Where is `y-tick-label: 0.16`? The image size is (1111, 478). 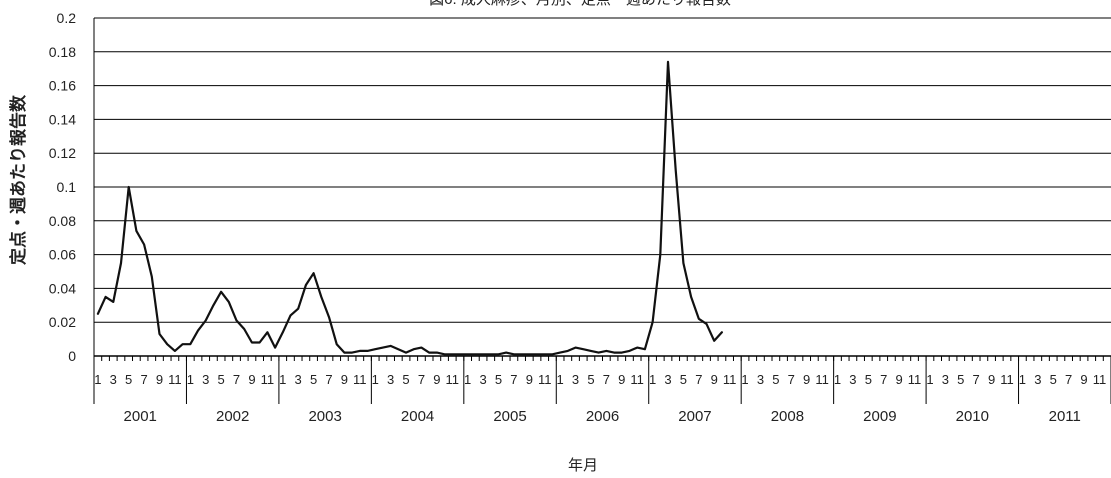 y-tick-label: 0.16 is located at coordinates (62, 86).